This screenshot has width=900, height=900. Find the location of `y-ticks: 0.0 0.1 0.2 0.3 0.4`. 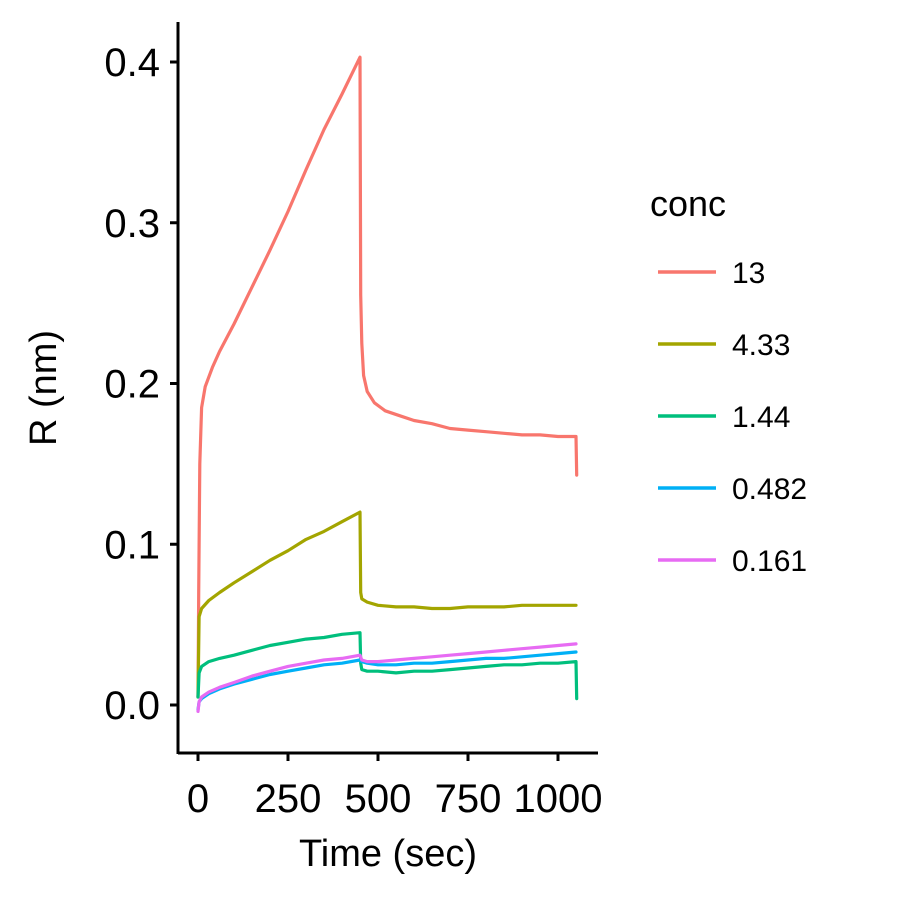

y-ticks: 0.0 0.1 0.2 0.3 0.4 is located at coordinates (141, 384).